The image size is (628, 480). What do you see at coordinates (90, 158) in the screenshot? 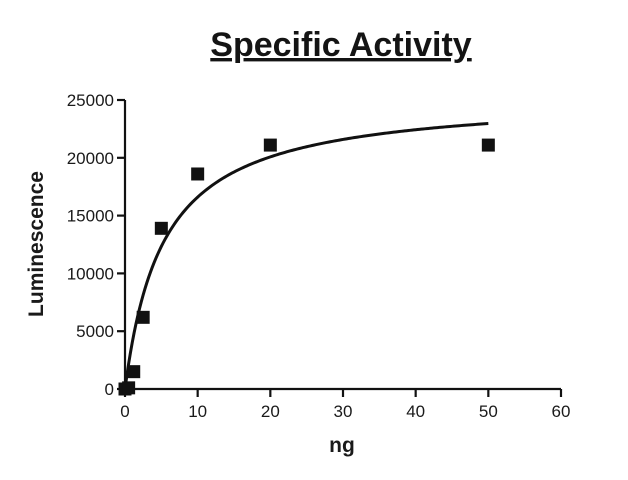
I see `y-tick-label: 20000` at bounding box center [90, 158].